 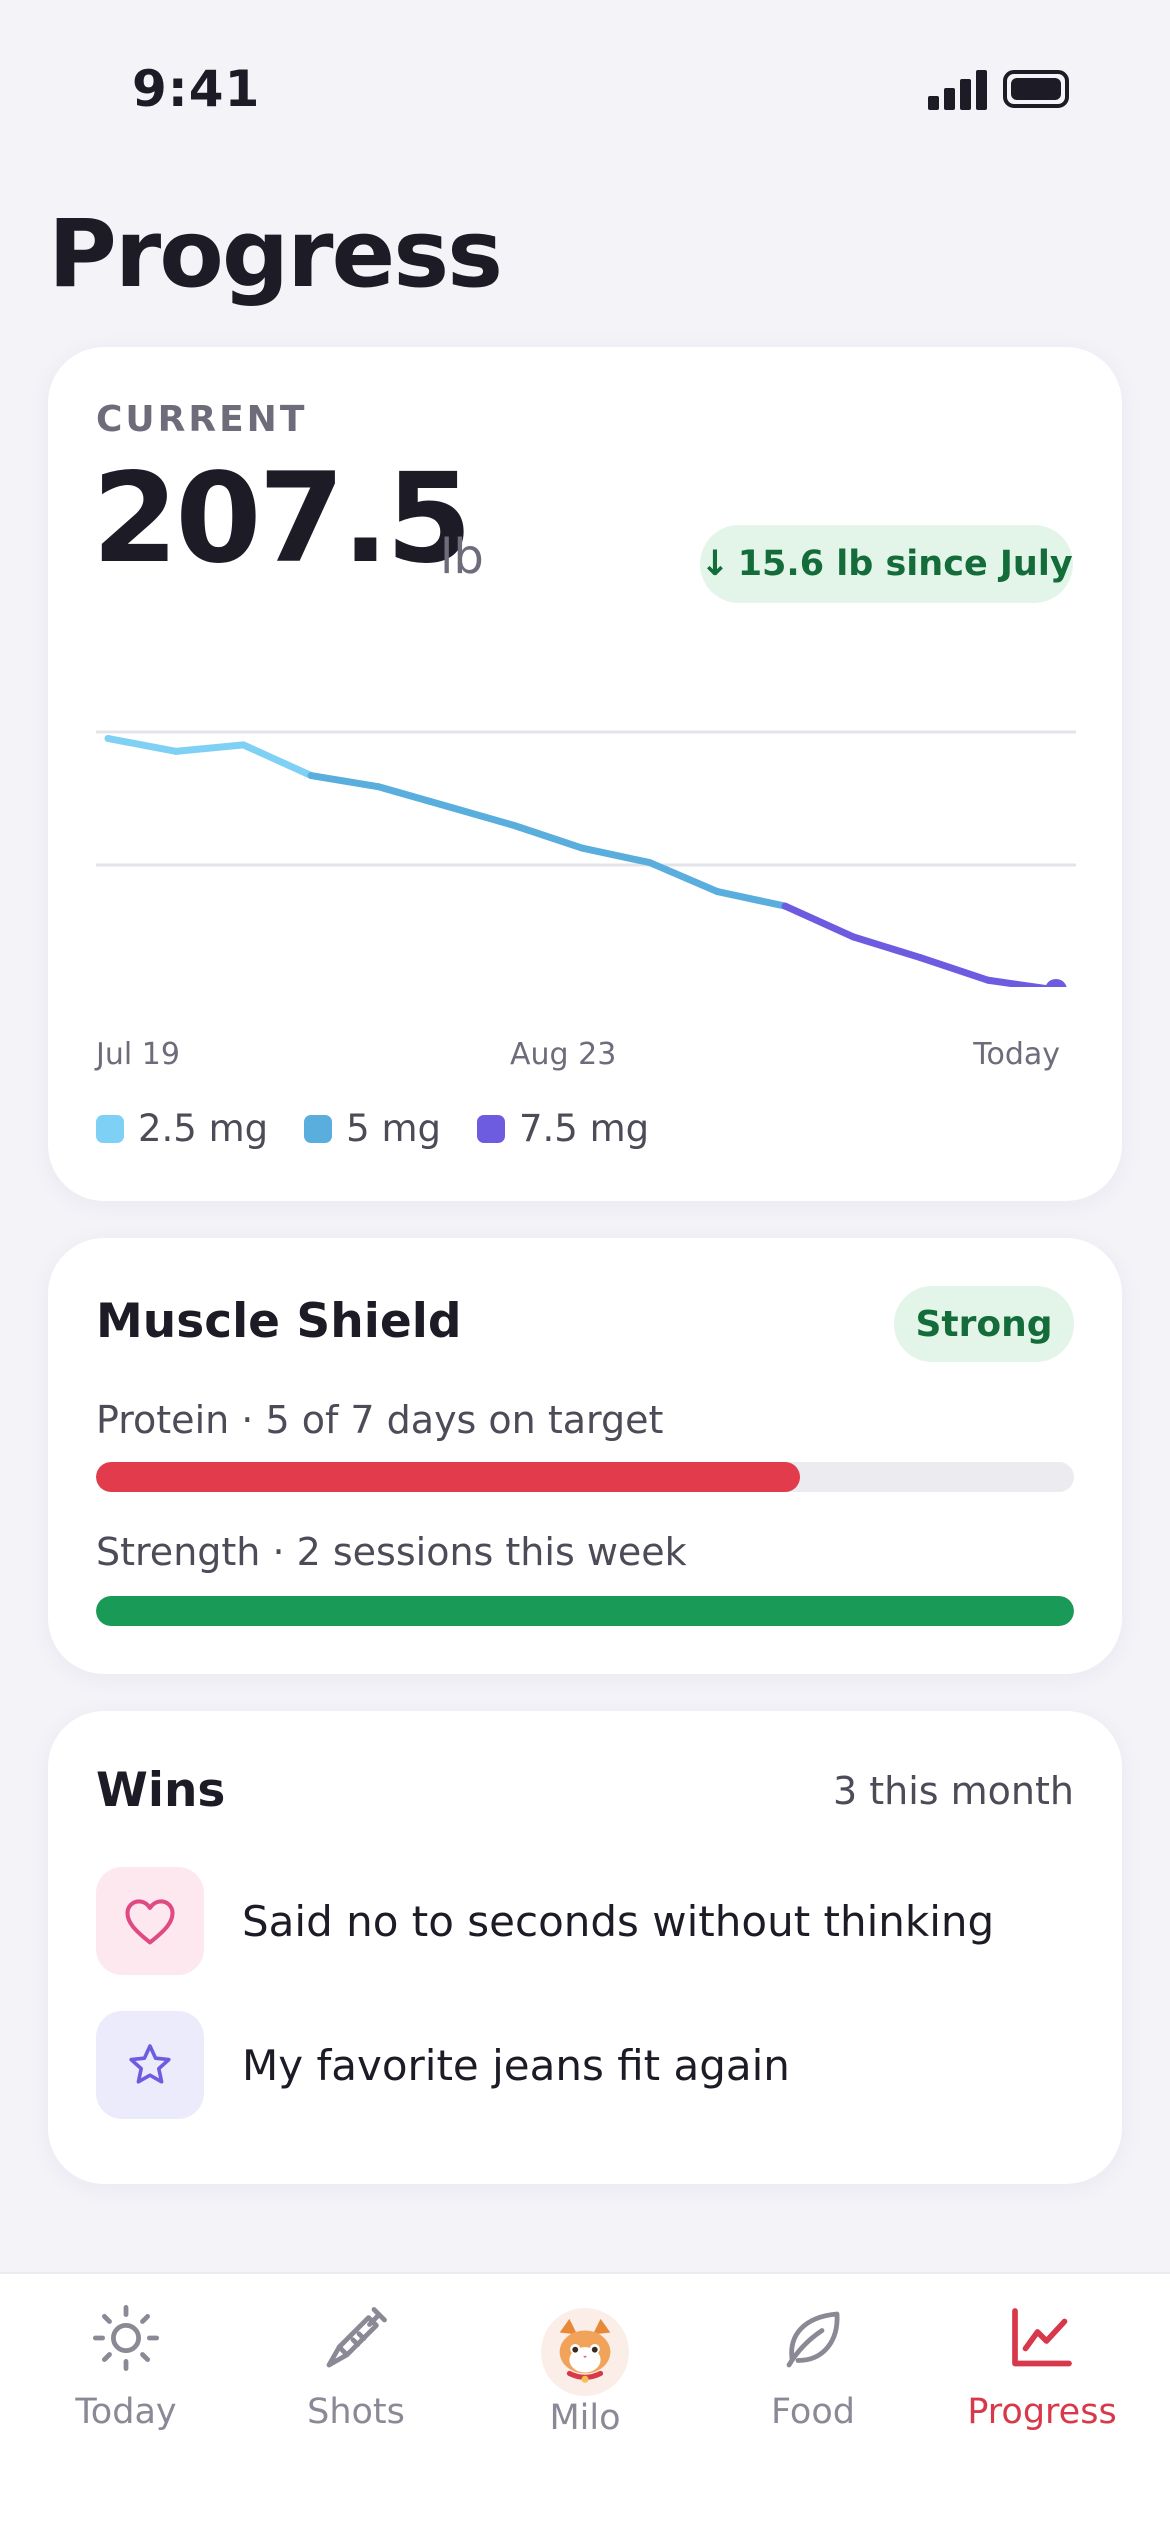 I want to click on x-axis-label-middle: Aug 23, so click(x=563, y=1054).